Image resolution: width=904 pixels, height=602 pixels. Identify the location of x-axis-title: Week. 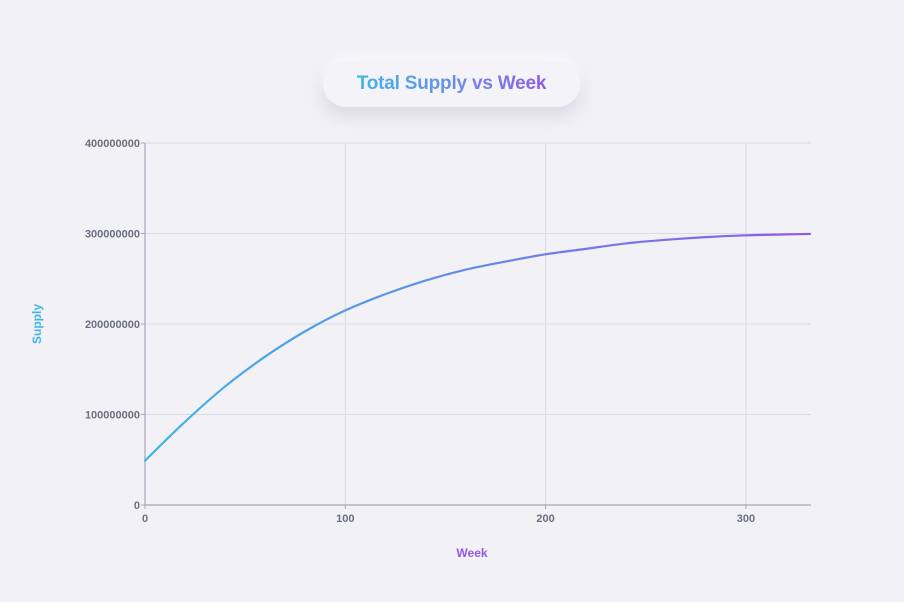
(471, 553).